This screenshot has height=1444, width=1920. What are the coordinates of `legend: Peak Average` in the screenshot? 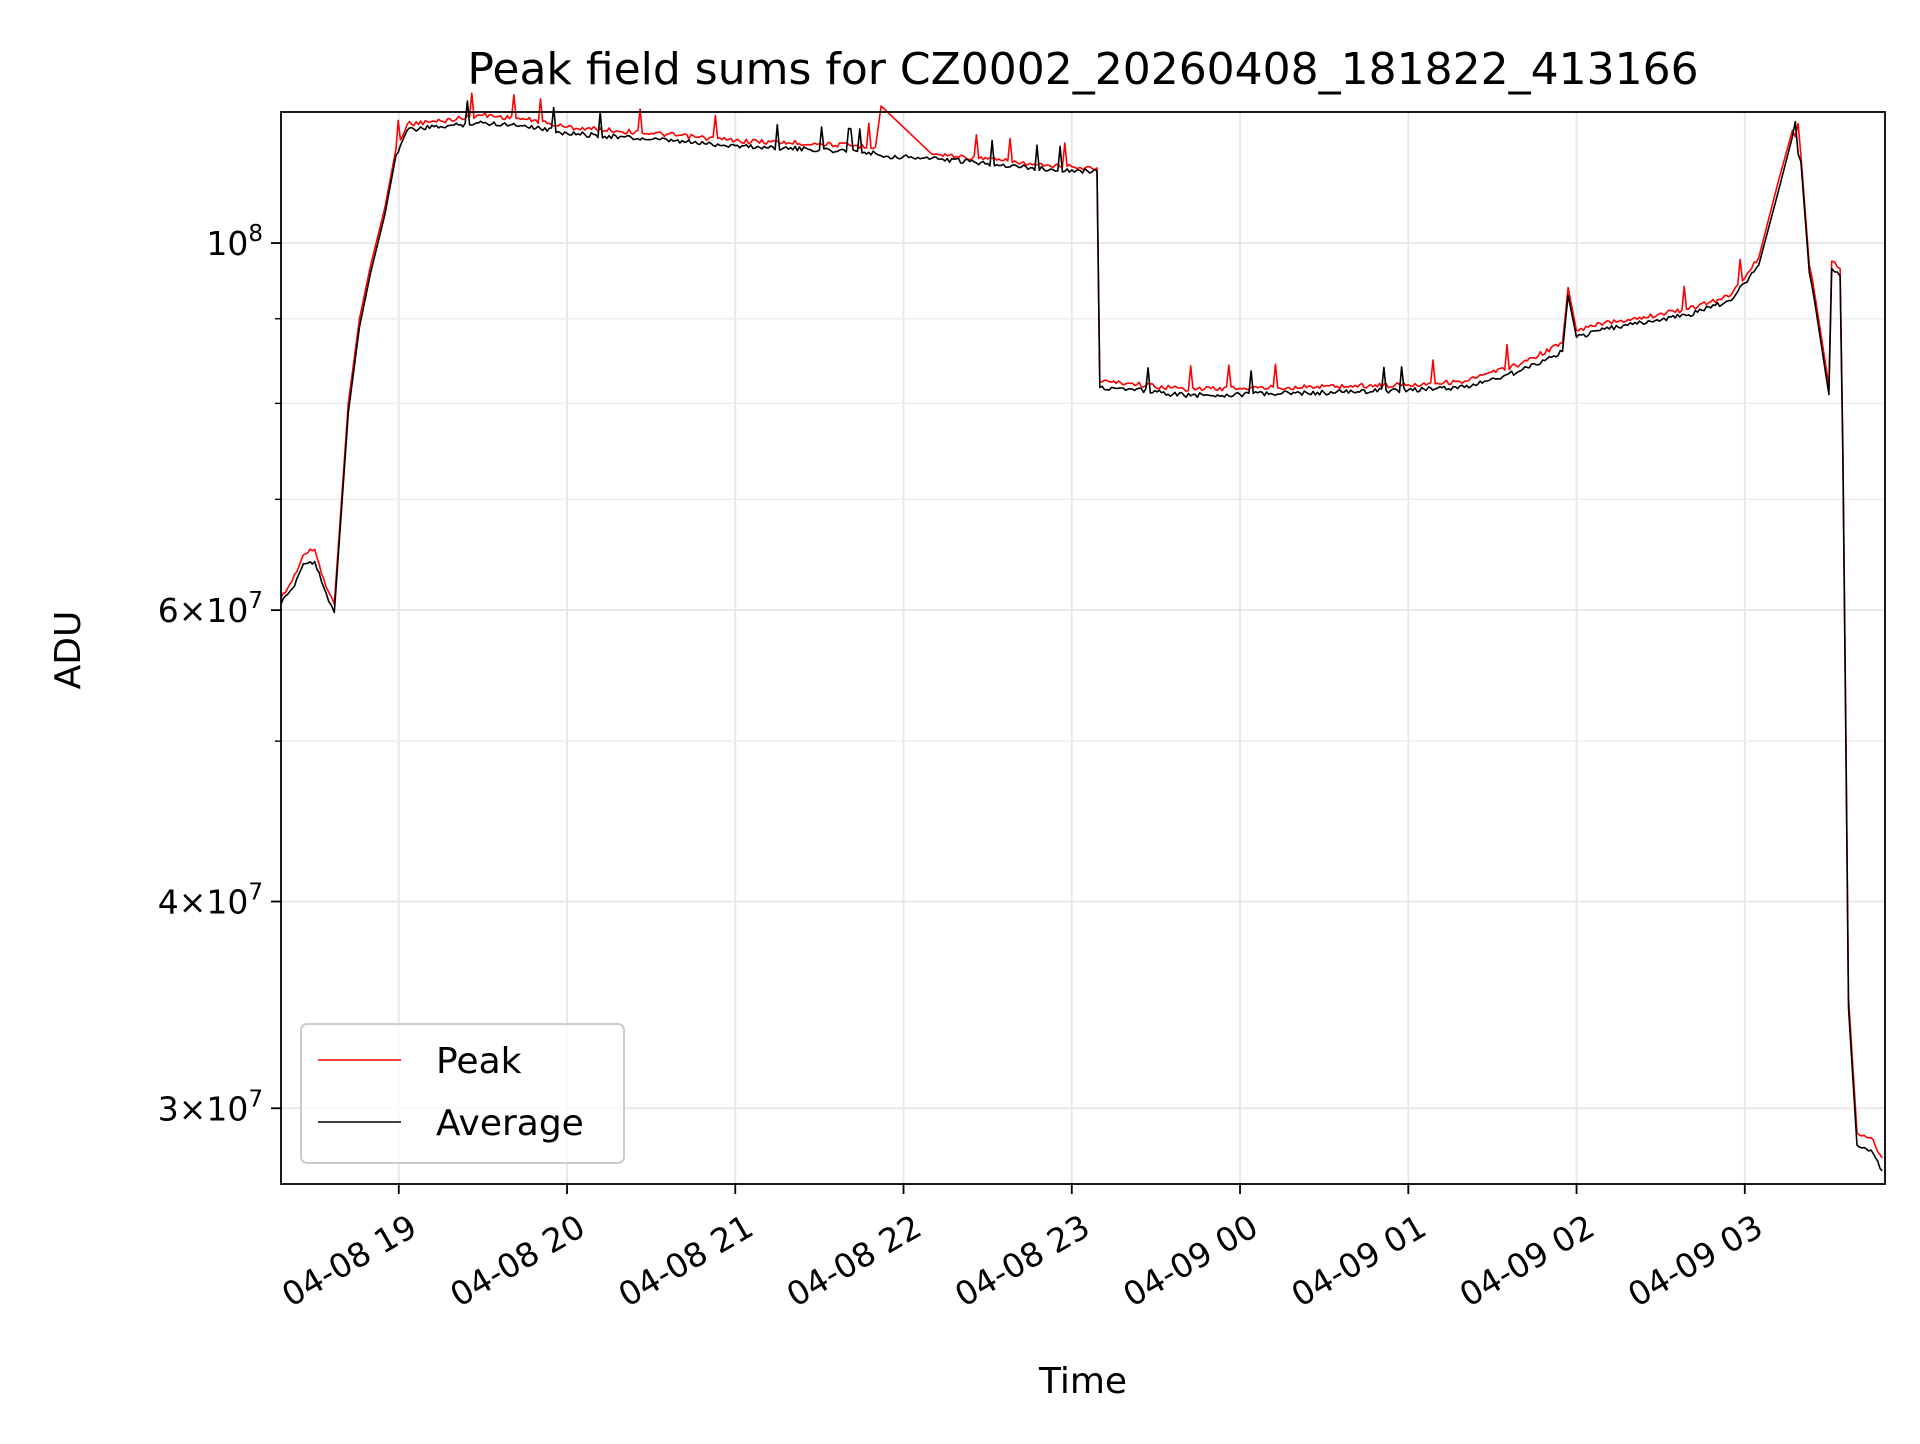 It's located at (462, 1093).